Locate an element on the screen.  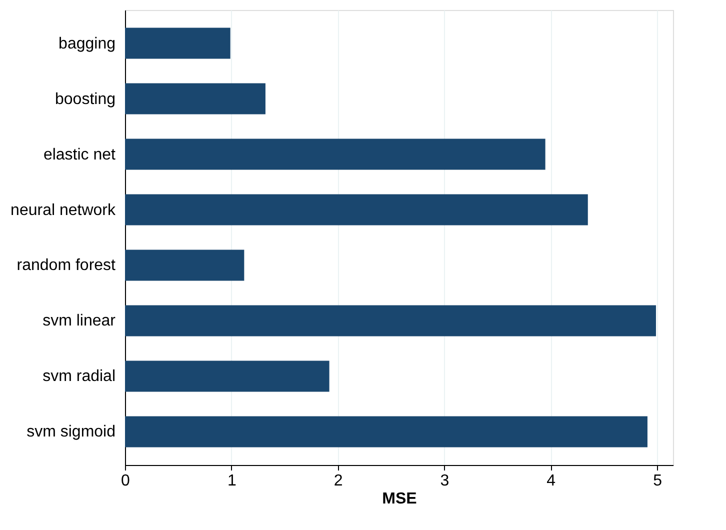
x-tick-label: 1 is located at coordinates (231, 481).